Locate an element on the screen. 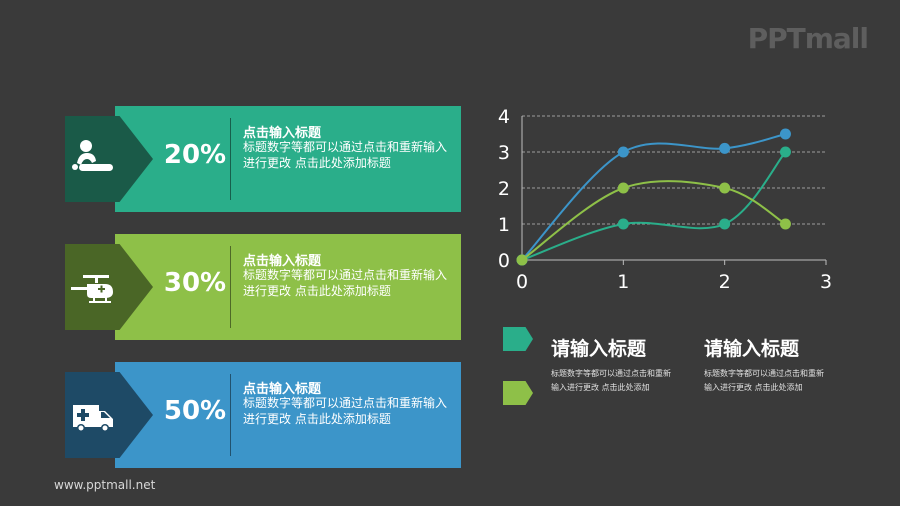 The image size is (900, 506). legend-block-2: 请输入标题 标题数字等都可以通过点击和重新输入进行更改 点击此处添加 is located at coordinates (779, 364).